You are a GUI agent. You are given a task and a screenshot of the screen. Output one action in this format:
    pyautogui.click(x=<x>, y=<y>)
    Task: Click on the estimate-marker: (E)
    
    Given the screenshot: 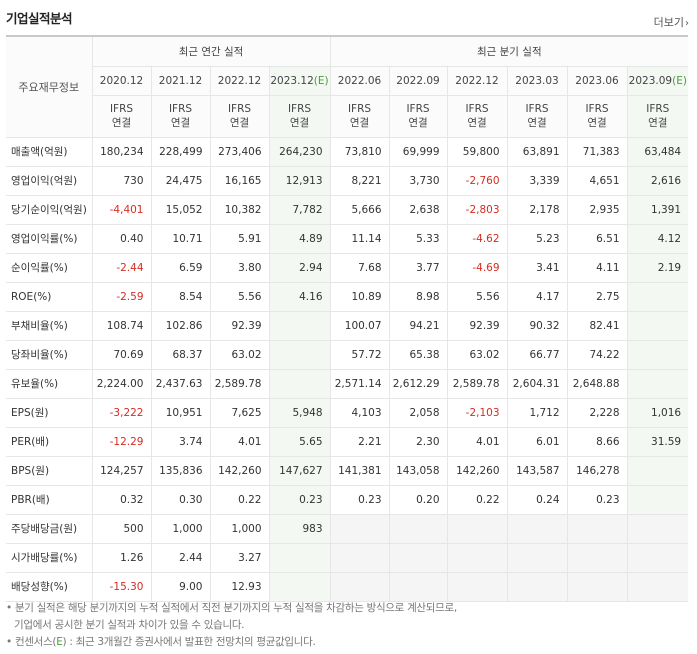 What is the action you would take?
    pyautogui.click(x=321, y=80)
    